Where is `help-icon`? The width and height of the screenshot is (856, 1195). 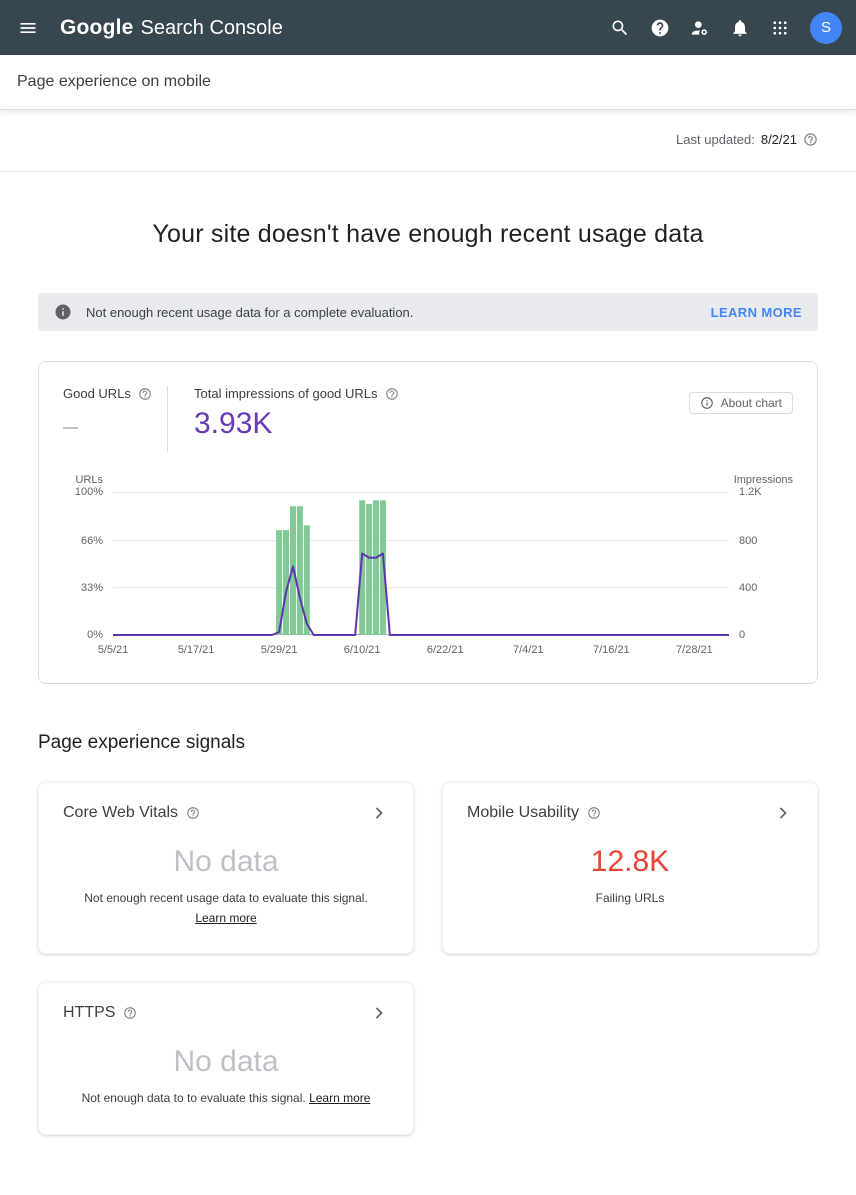
help-icon is located at coordinates (660, 27).